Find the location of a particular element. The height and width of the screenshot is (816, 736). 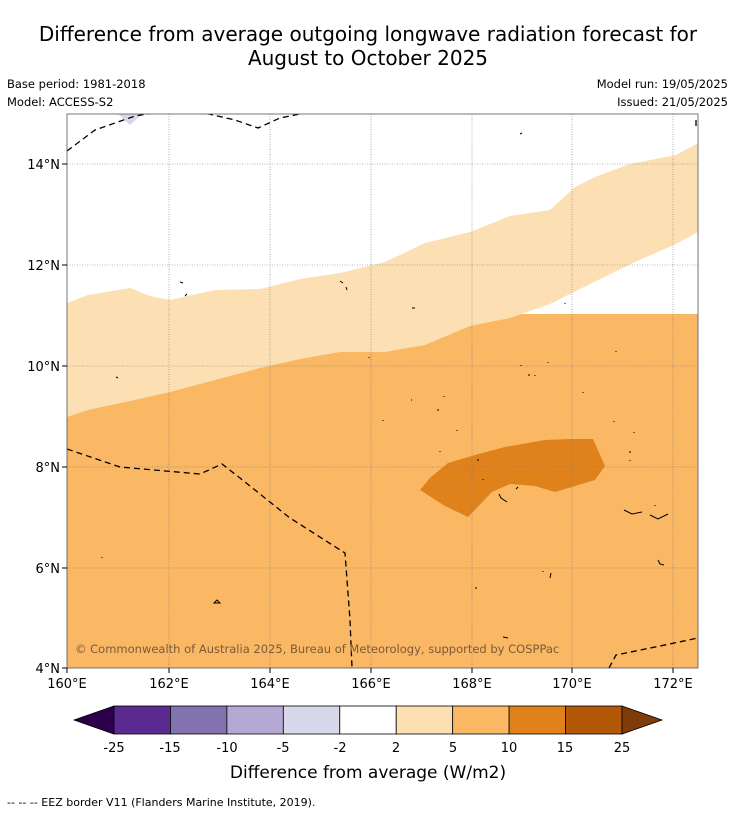

base-period: Base period: 1981-2018 is located at coordinates (76, 84).